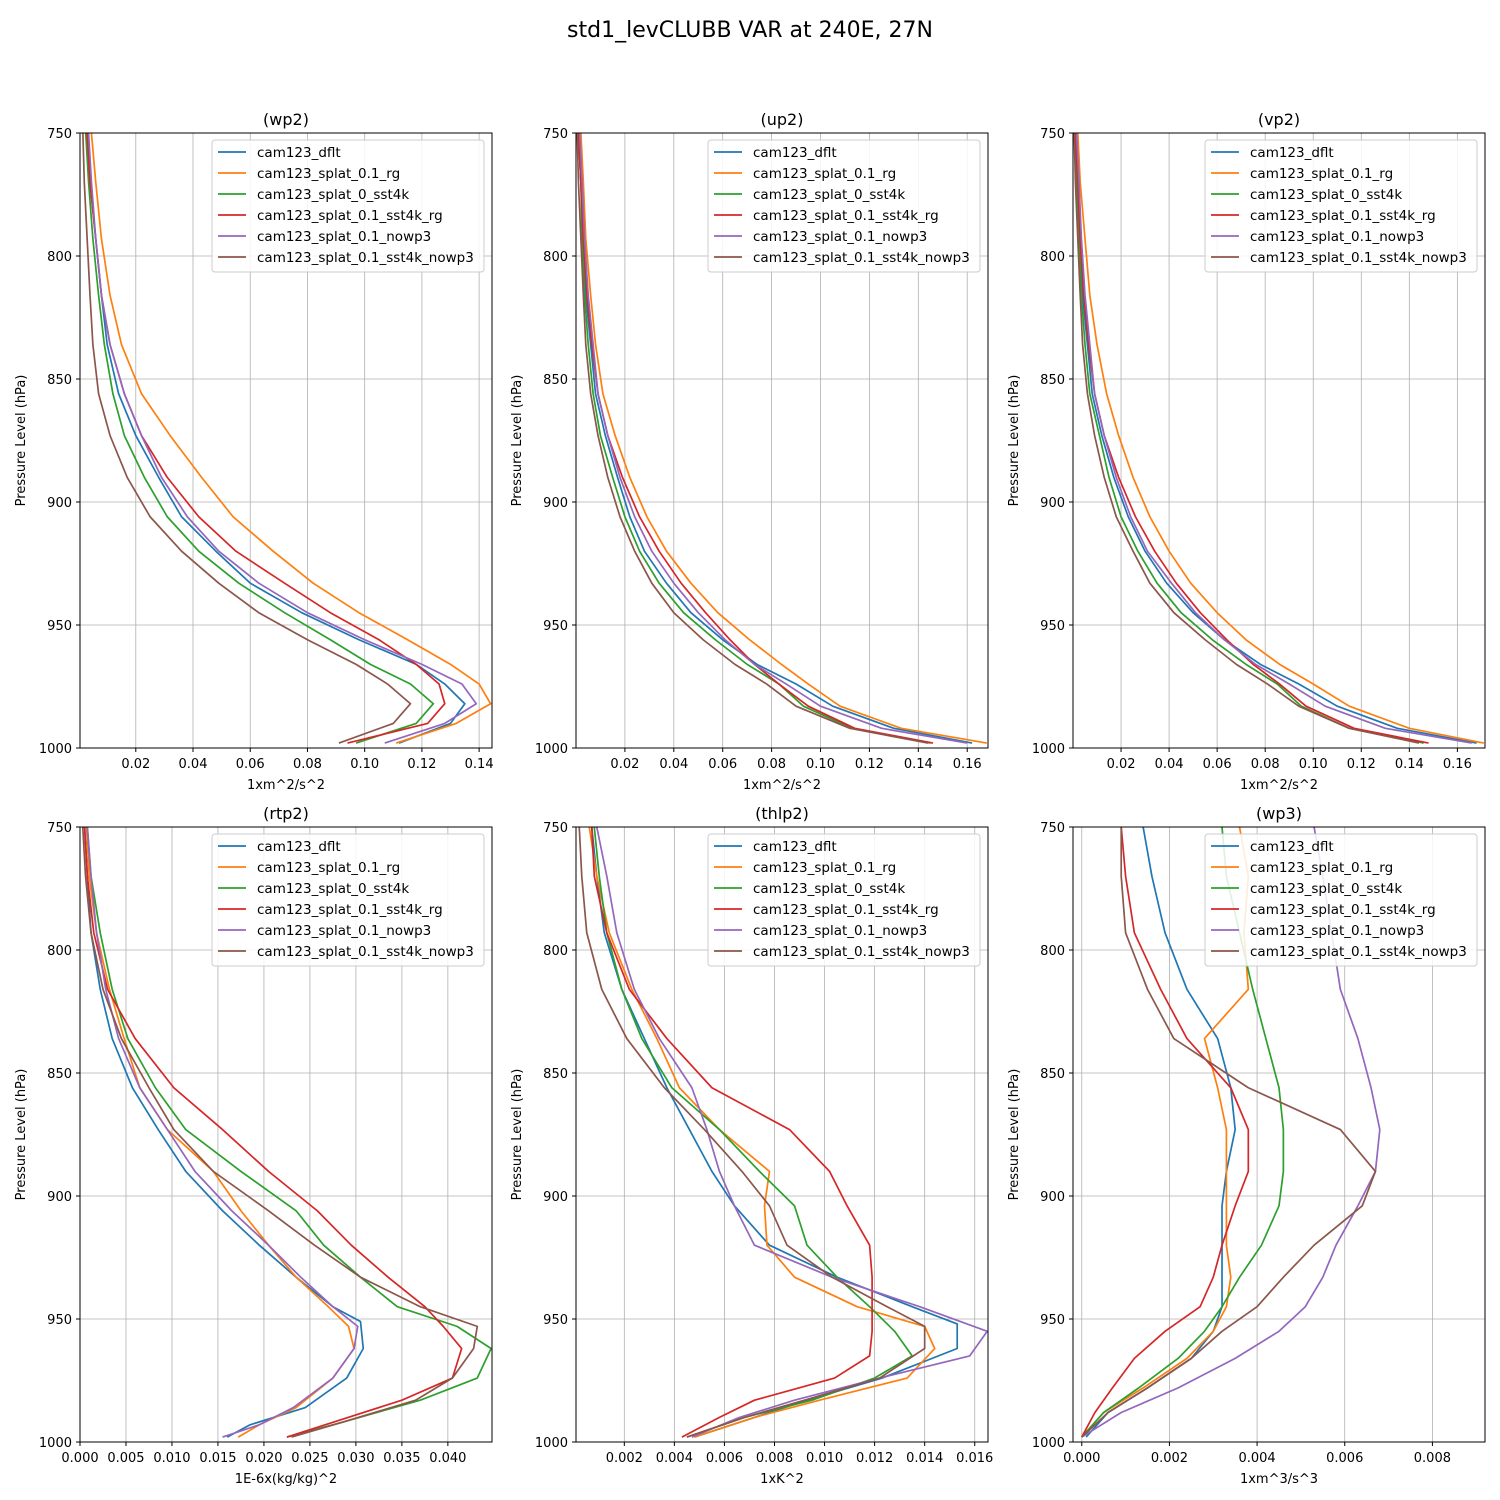  I want to click on x-tick-label: 0.015, so click(217, 1458).